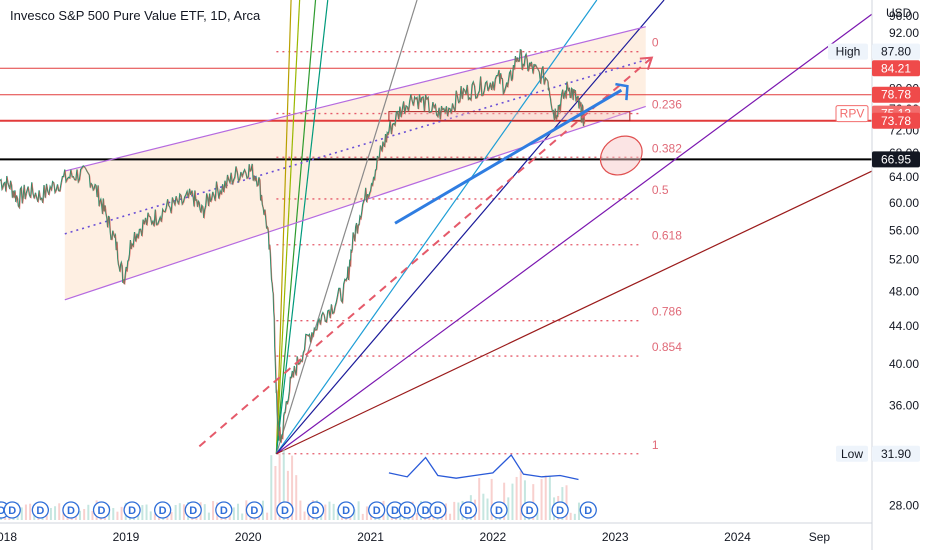 The width and height of the screenshot is (932, 555). I want to click on dividend-marker-label-8: D, so click(224, 511).